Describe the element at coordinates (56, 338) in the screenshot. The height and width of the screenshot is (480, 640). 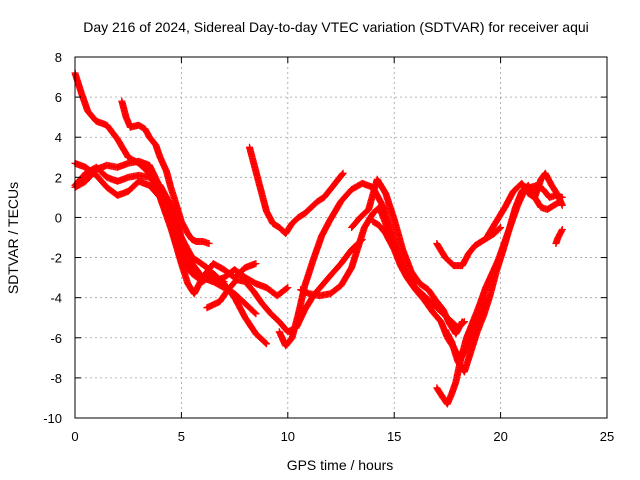
I see `y-tick-label: -6` at that location.